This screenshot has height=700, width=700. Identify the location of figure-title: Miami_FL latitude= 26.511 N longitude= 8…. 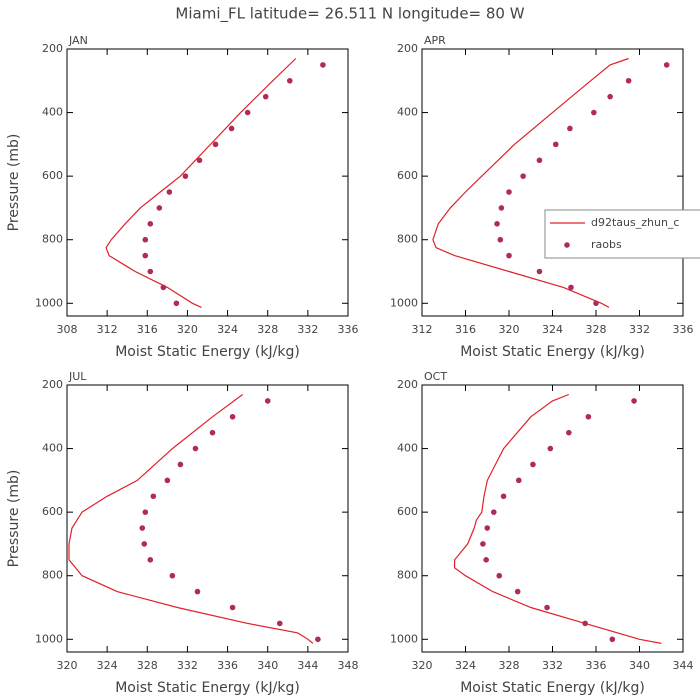
(349, 14).